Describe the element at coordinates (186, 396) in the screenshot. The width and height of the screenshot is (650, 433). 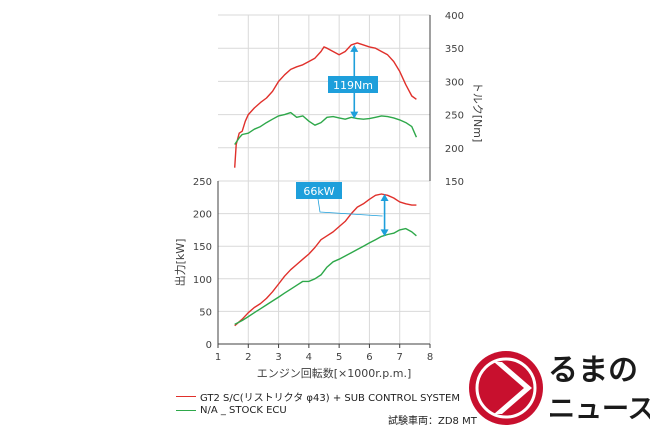
I see `legend-swatch-red` at that location.